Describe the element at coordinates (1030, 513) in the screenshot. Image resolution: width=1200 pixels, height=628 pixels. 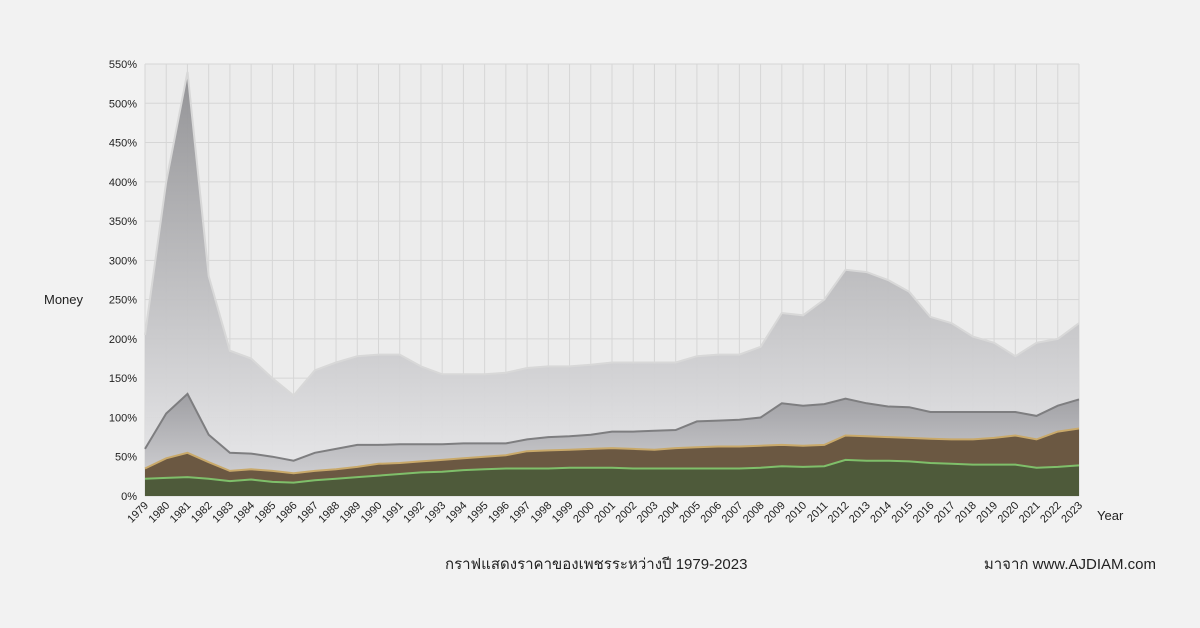
I see `x-tick-label: 2021` at that location.